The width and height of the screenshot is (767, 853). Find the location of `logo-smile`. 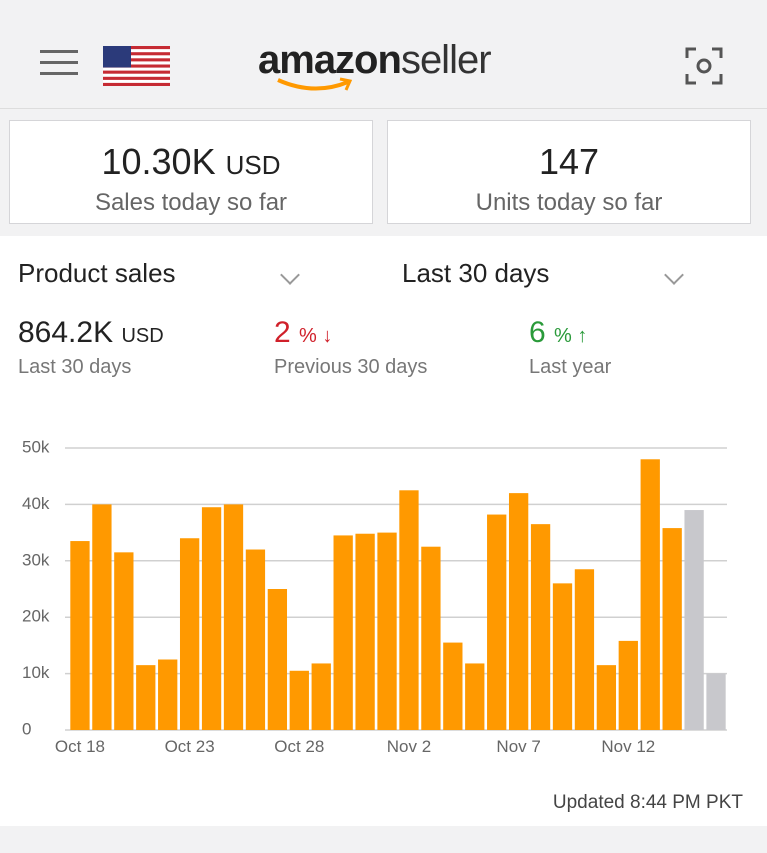

logo-smile is located at coordinates (315, 84).